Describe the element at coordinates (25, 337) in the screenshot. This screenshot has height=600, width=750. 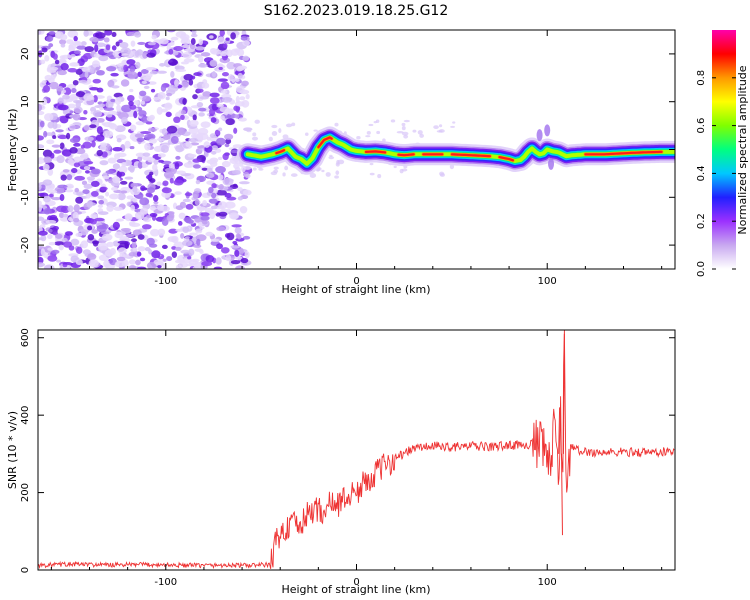
I see `snr-y-tick-label: 600` at that location.